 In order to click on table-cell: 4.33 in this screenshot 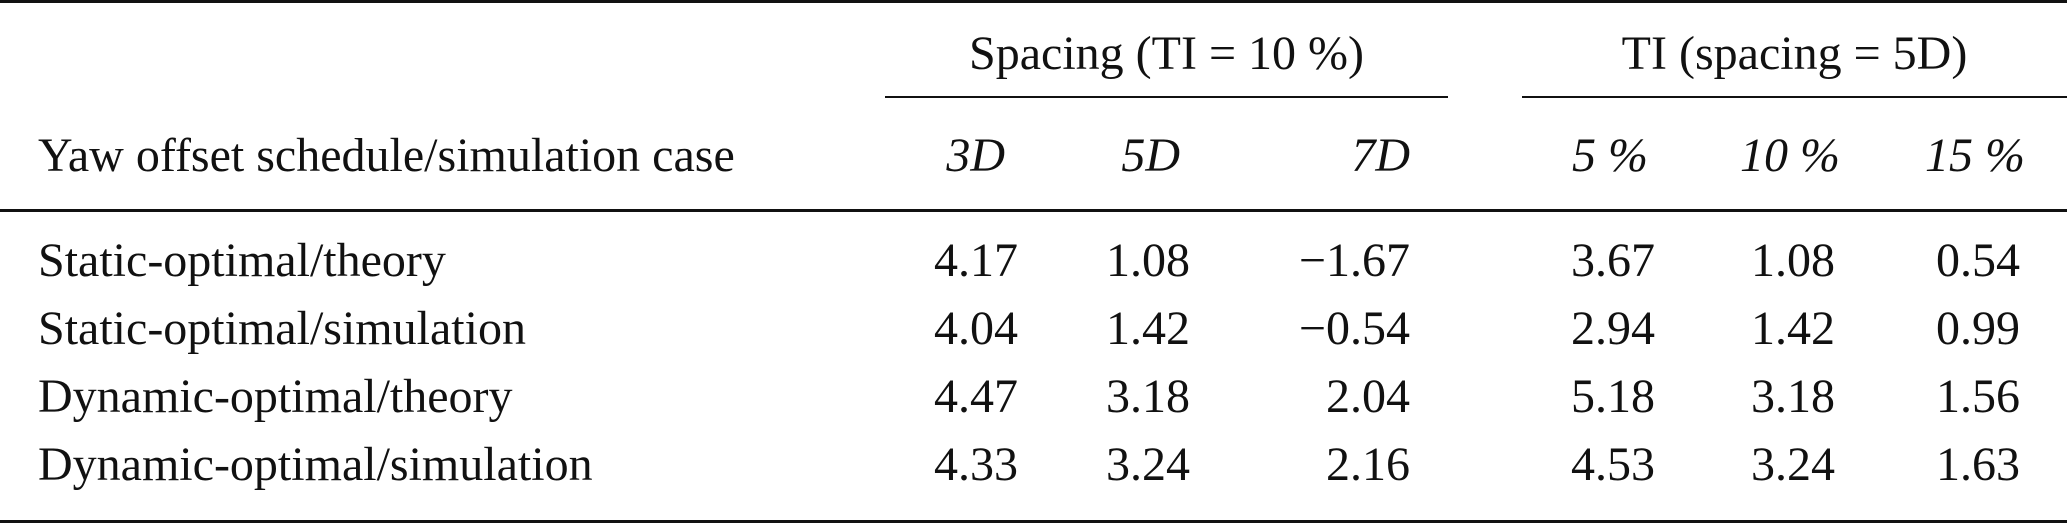, I will do `click(976, 464)`.